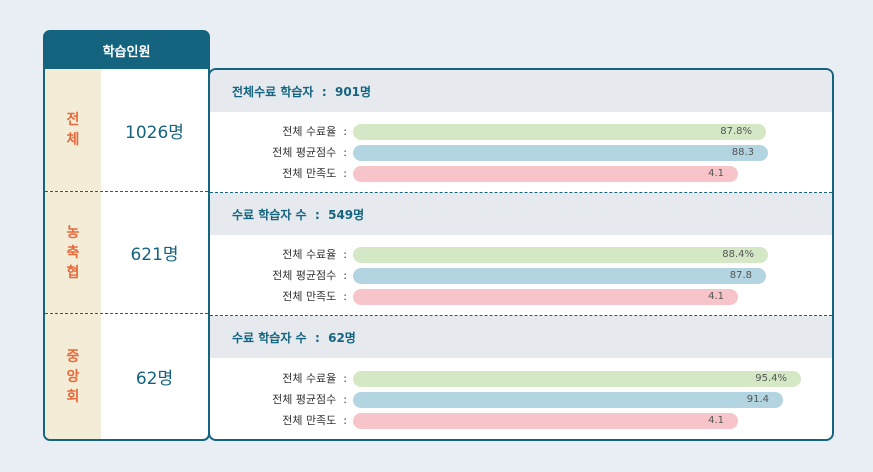 The width and height of the screenshot is (873, 472). Describe the element at coordinates (126, 50) in the screenshot. I see `learners-header: 학습인원` at that location.